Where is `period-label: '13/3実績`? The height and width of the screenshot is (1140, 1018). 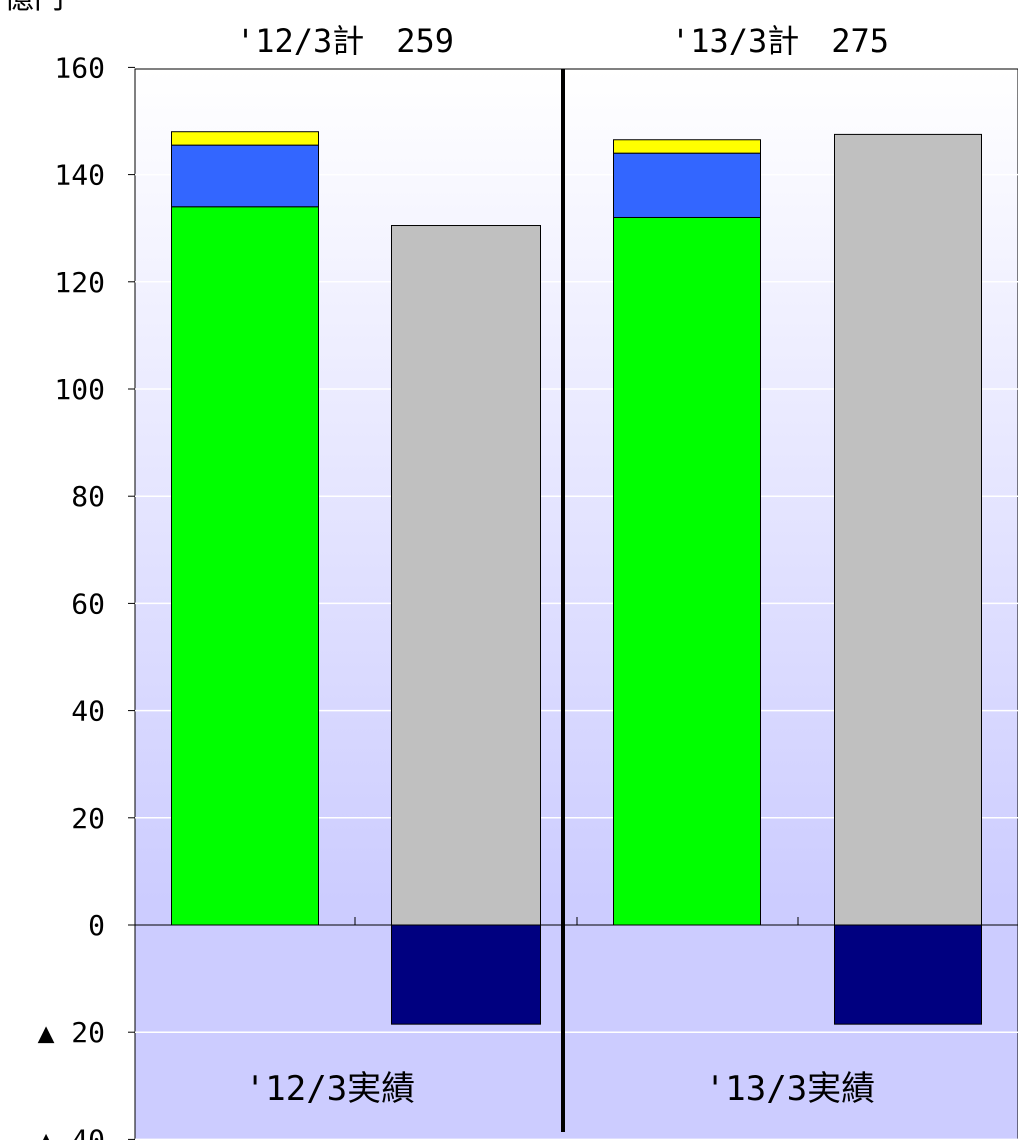 period-label: '13/3実績 is located at coordinates (790, 1089).